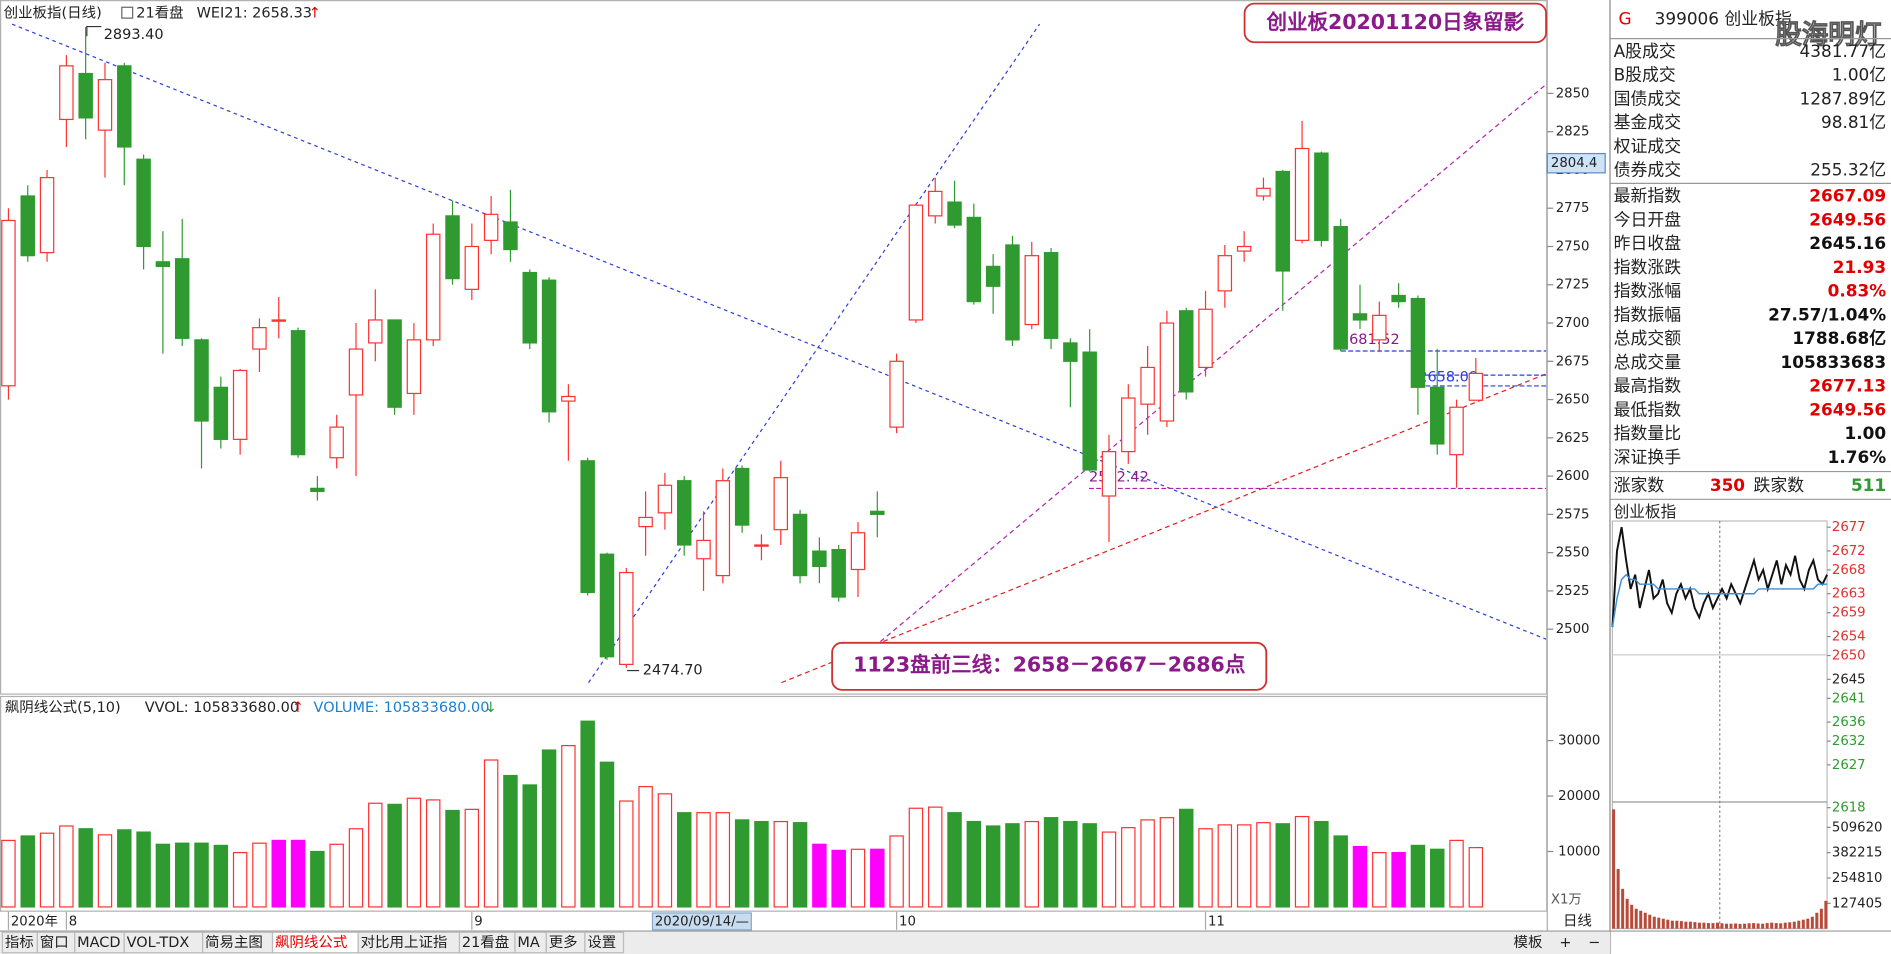 The width and height of the screenshot is (1891, 954). I want to click on toolbar-button: 模板, so click(1528, 942).